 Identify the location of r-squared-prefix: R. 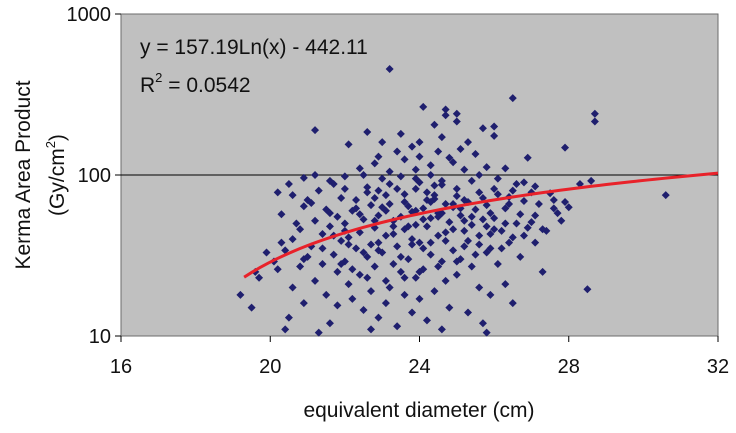
(147, 85).